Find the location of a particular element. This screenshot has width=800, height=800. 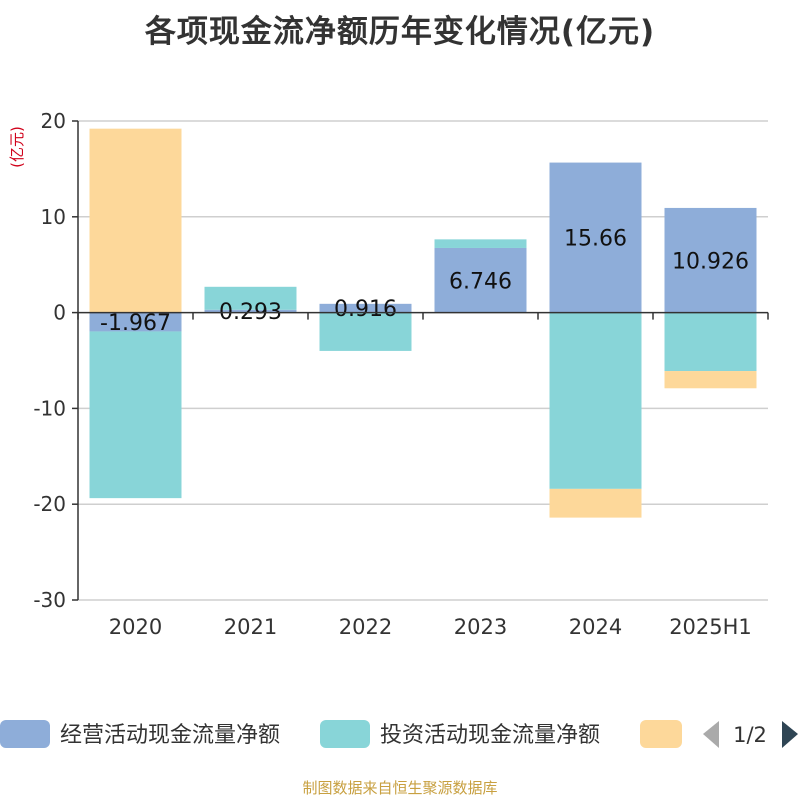

bar-series-1-2025H1 is located at coordinates (710, 342).